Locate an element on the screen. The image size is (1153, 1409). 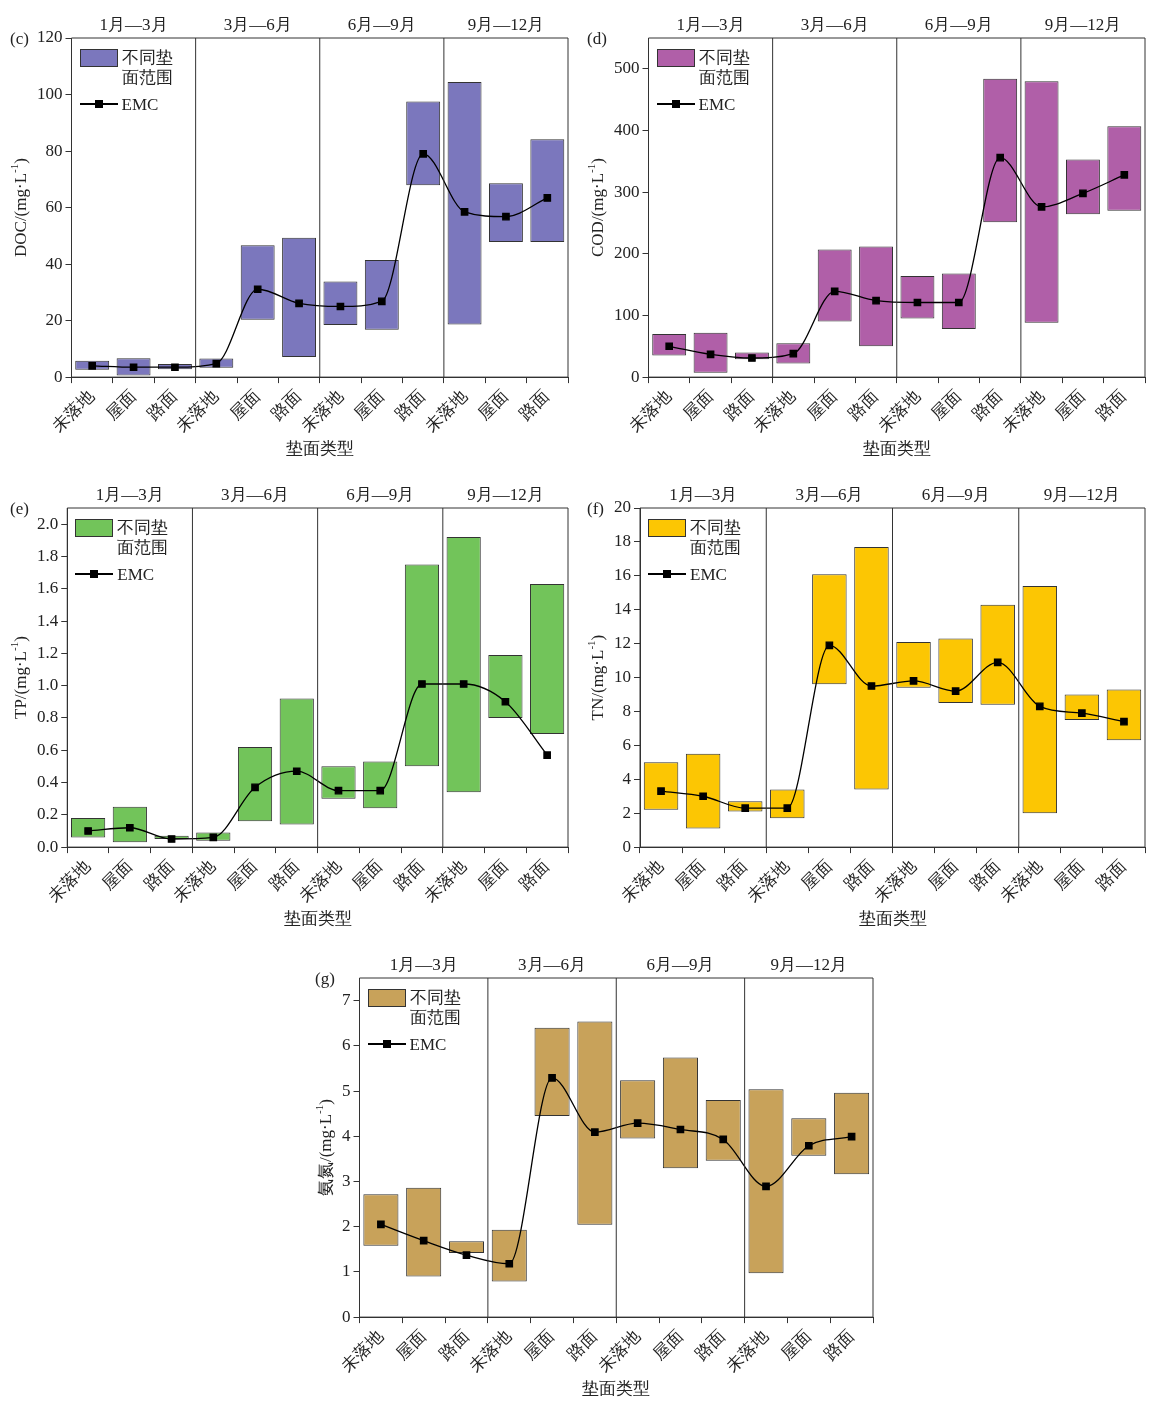
y-tick-label: 2.0 is located at coordinates (48, 523).